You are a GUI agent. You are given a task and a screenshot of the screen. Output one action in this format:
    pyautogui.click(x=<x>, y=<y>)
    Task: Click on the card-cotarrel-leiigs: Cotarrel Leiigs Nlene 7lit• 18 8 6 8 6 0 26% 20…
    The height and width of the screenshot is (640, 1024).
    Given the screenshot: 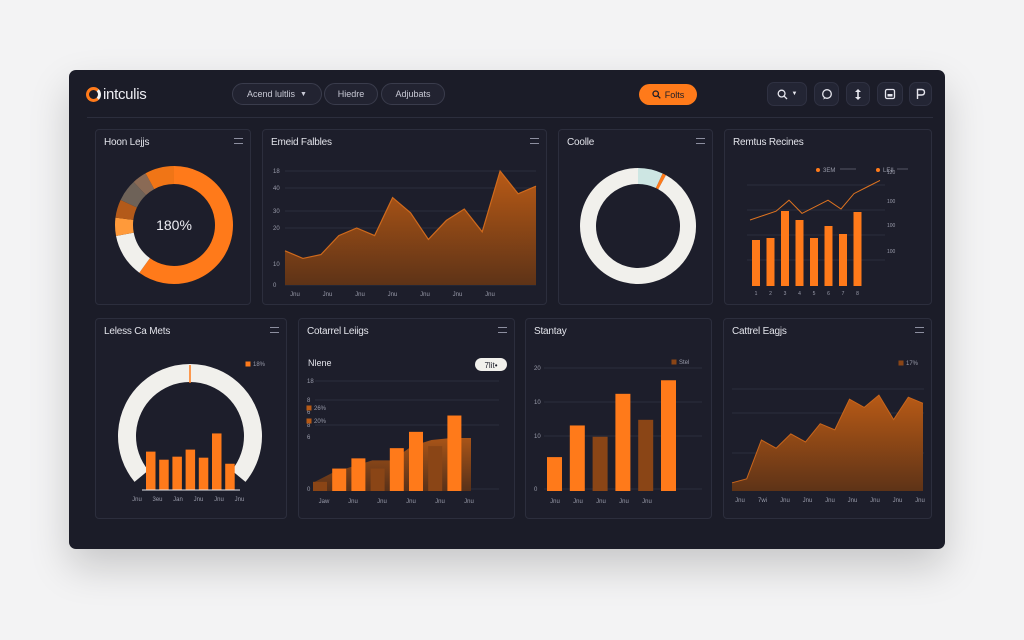 What is the action you would take?
    pyautogui.click(x=406, y=418)
    